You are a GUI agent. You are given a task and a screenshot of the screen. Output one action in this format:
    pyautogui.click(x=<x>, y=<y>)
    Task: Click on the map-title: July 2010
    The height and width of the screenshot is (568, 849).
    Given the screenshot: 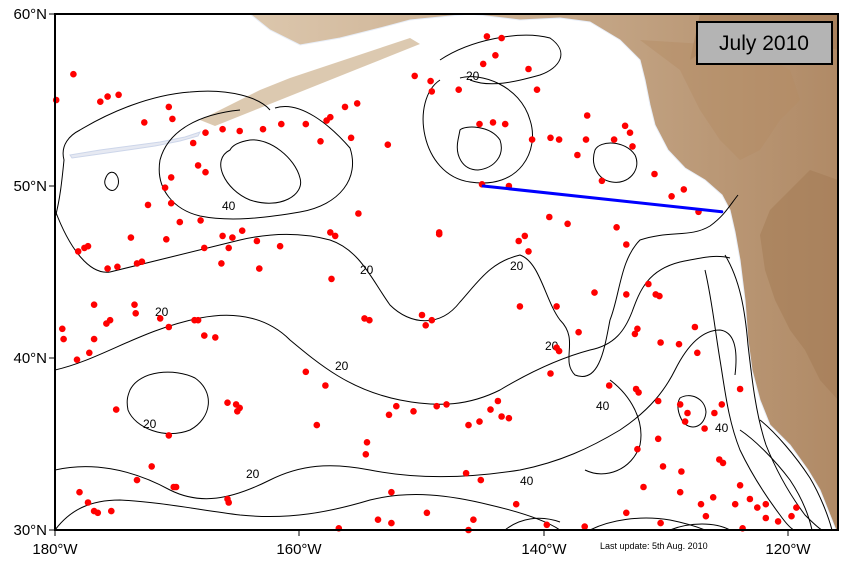 What is the action you would take?
    pyautogui.click(x=764, y=43)
    